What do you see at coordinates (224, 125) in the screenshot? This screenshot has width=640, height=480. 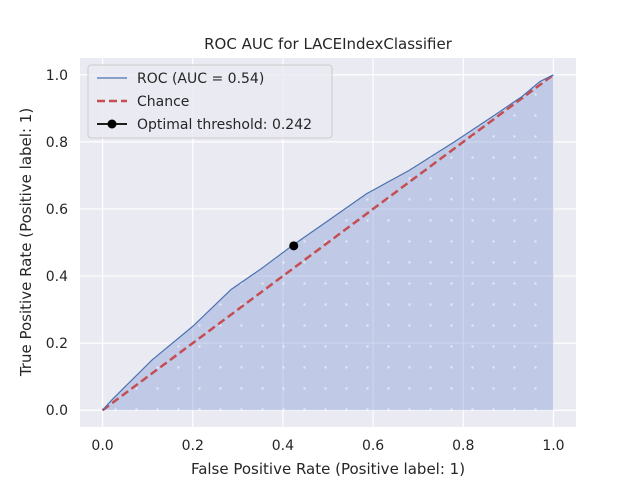 I see `legend-optimal-label: Optimal threshold: 0.242` at bounding box center [224, 125].